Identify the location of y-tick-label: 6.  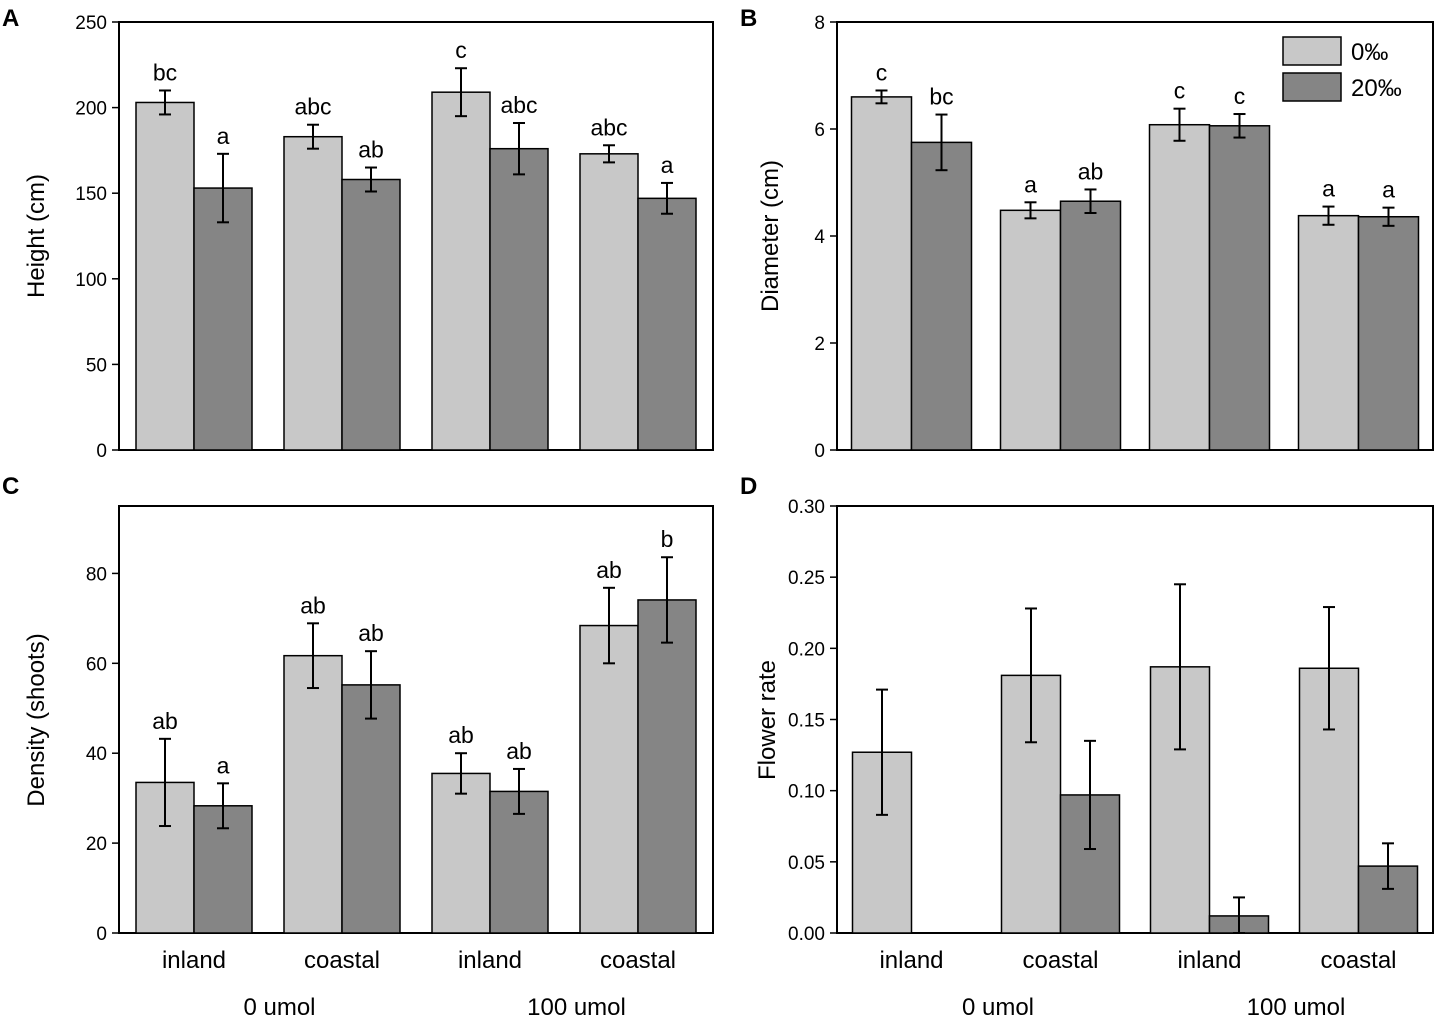
(819, 130).